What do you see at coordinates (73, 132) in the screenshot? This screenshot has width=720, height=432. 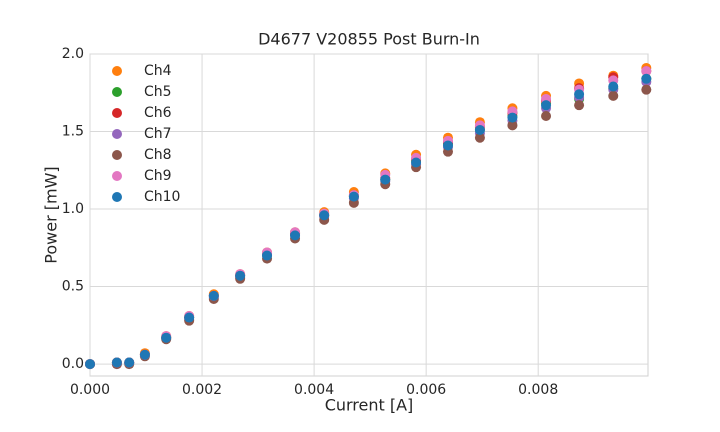 I see `y-tick-label: 1.5` at bounding box center [73, 132].